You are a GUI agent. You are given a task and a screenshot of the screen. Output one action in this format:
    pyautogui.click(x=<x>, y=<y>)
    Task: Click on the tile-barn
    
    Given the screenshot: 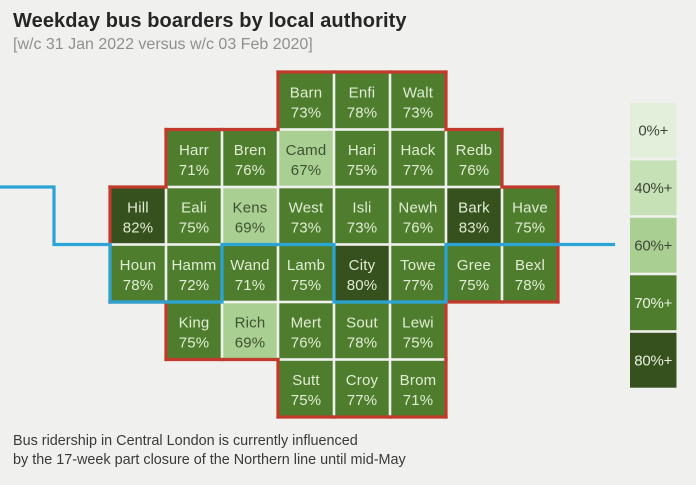 What is the action you would take?
    pyautogui.click(x=306, y=101)
    